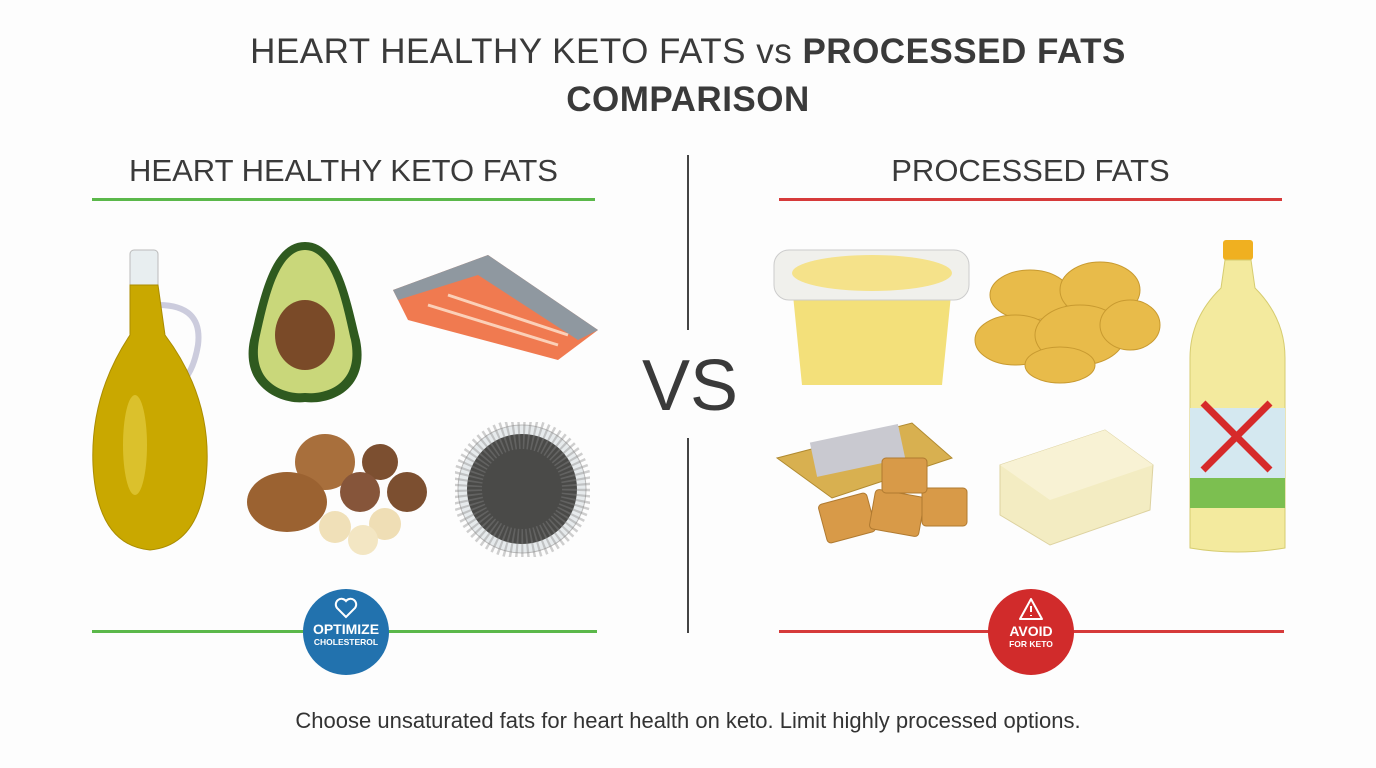  I want to click on title-vs: vs, so click(774, 51).